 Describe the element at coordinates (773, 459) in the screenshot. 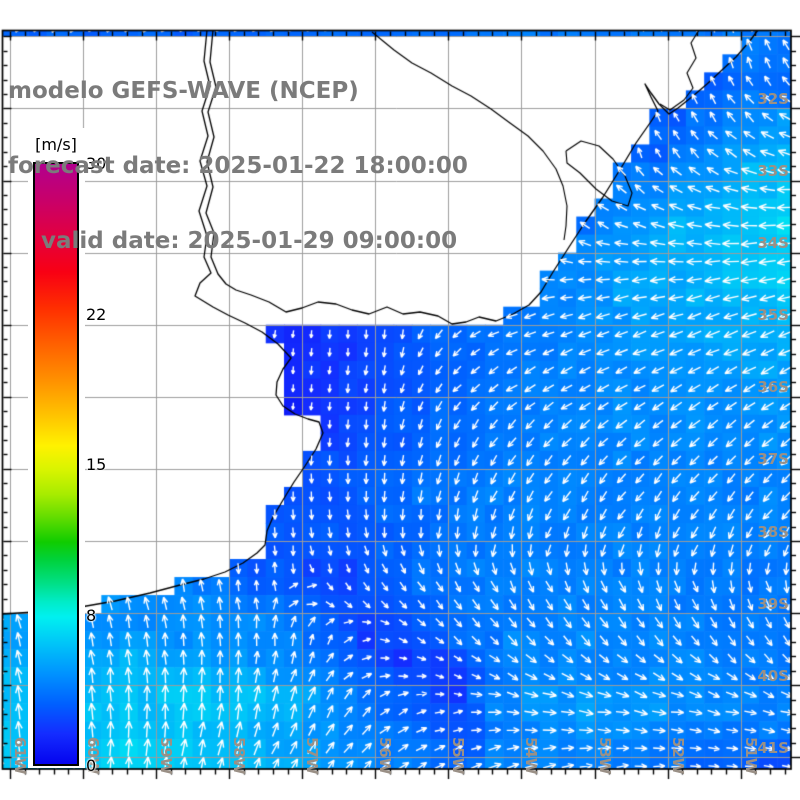

I see `lat-label-37s: 37S` at that location.